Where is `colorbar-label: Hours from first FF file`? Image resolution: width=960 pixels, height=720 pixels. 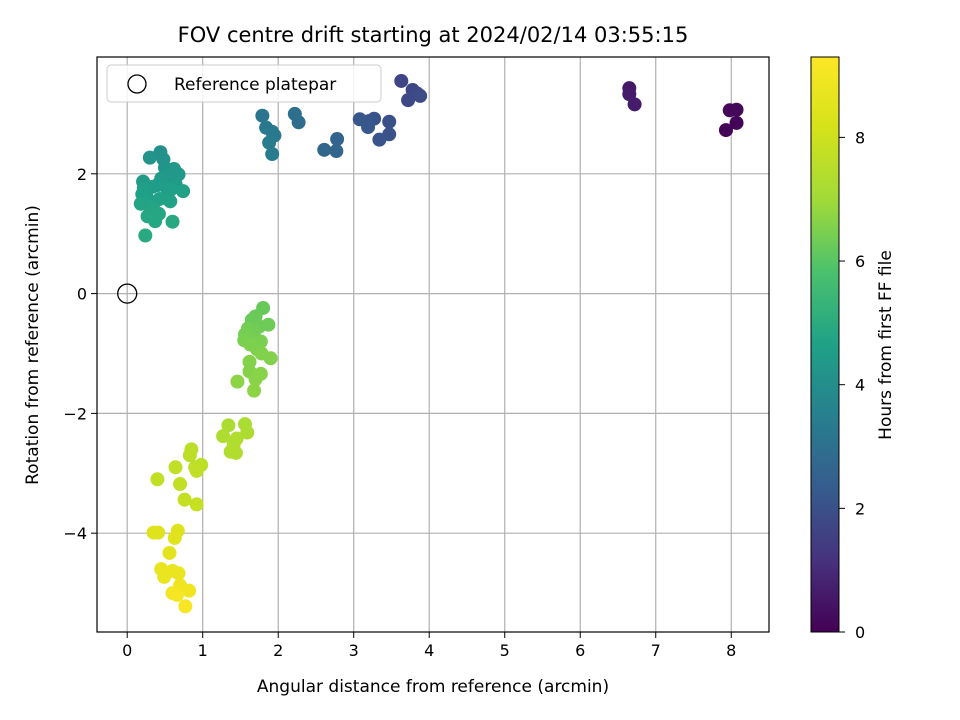 colorbar-label: Hours from first FF file is located at coordinates (886, 345).